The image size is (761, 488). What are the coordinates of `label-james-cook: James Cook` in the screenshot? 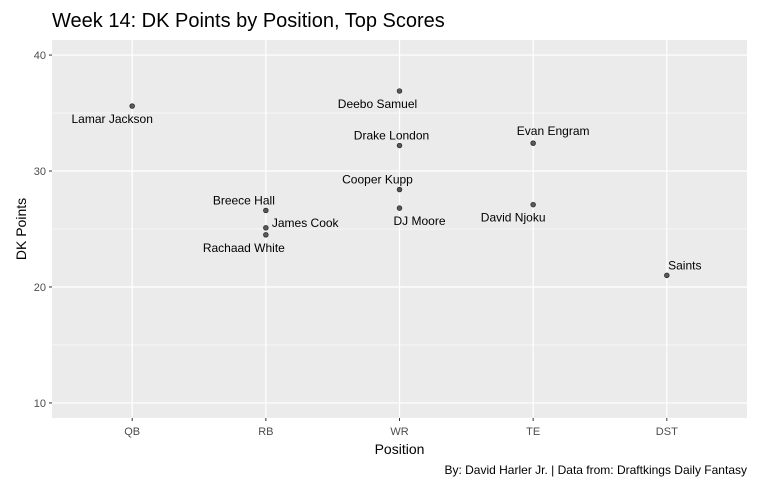 It's located at (306, 223).